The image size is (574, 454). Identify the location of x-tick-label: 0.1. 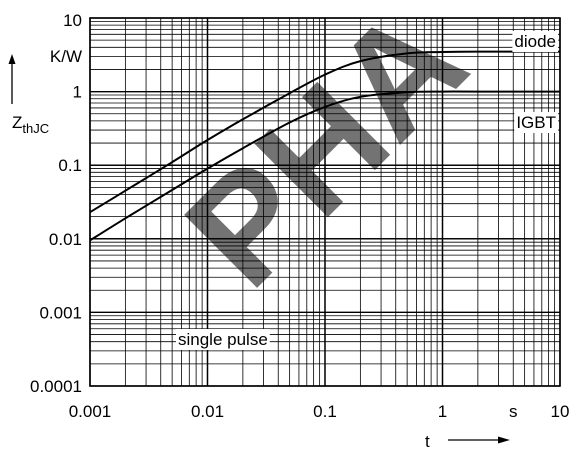
(325, 411).